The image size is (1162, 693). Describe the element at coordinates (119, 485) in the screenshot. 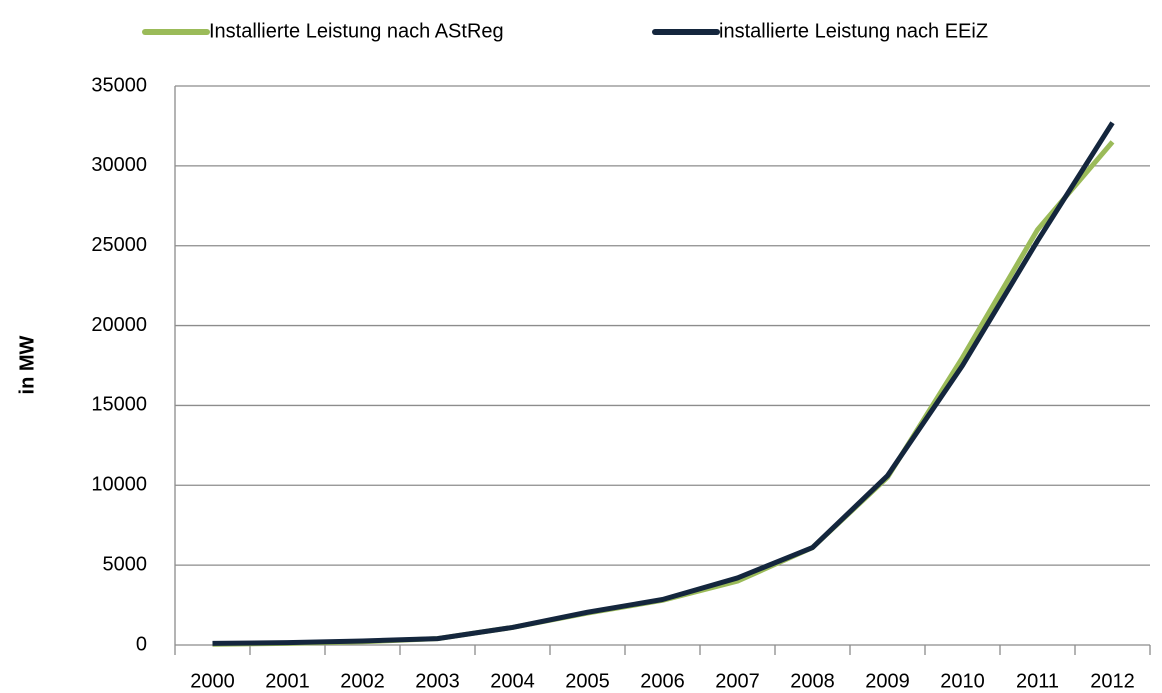

I see `y-tick-label: 10000` at that location.